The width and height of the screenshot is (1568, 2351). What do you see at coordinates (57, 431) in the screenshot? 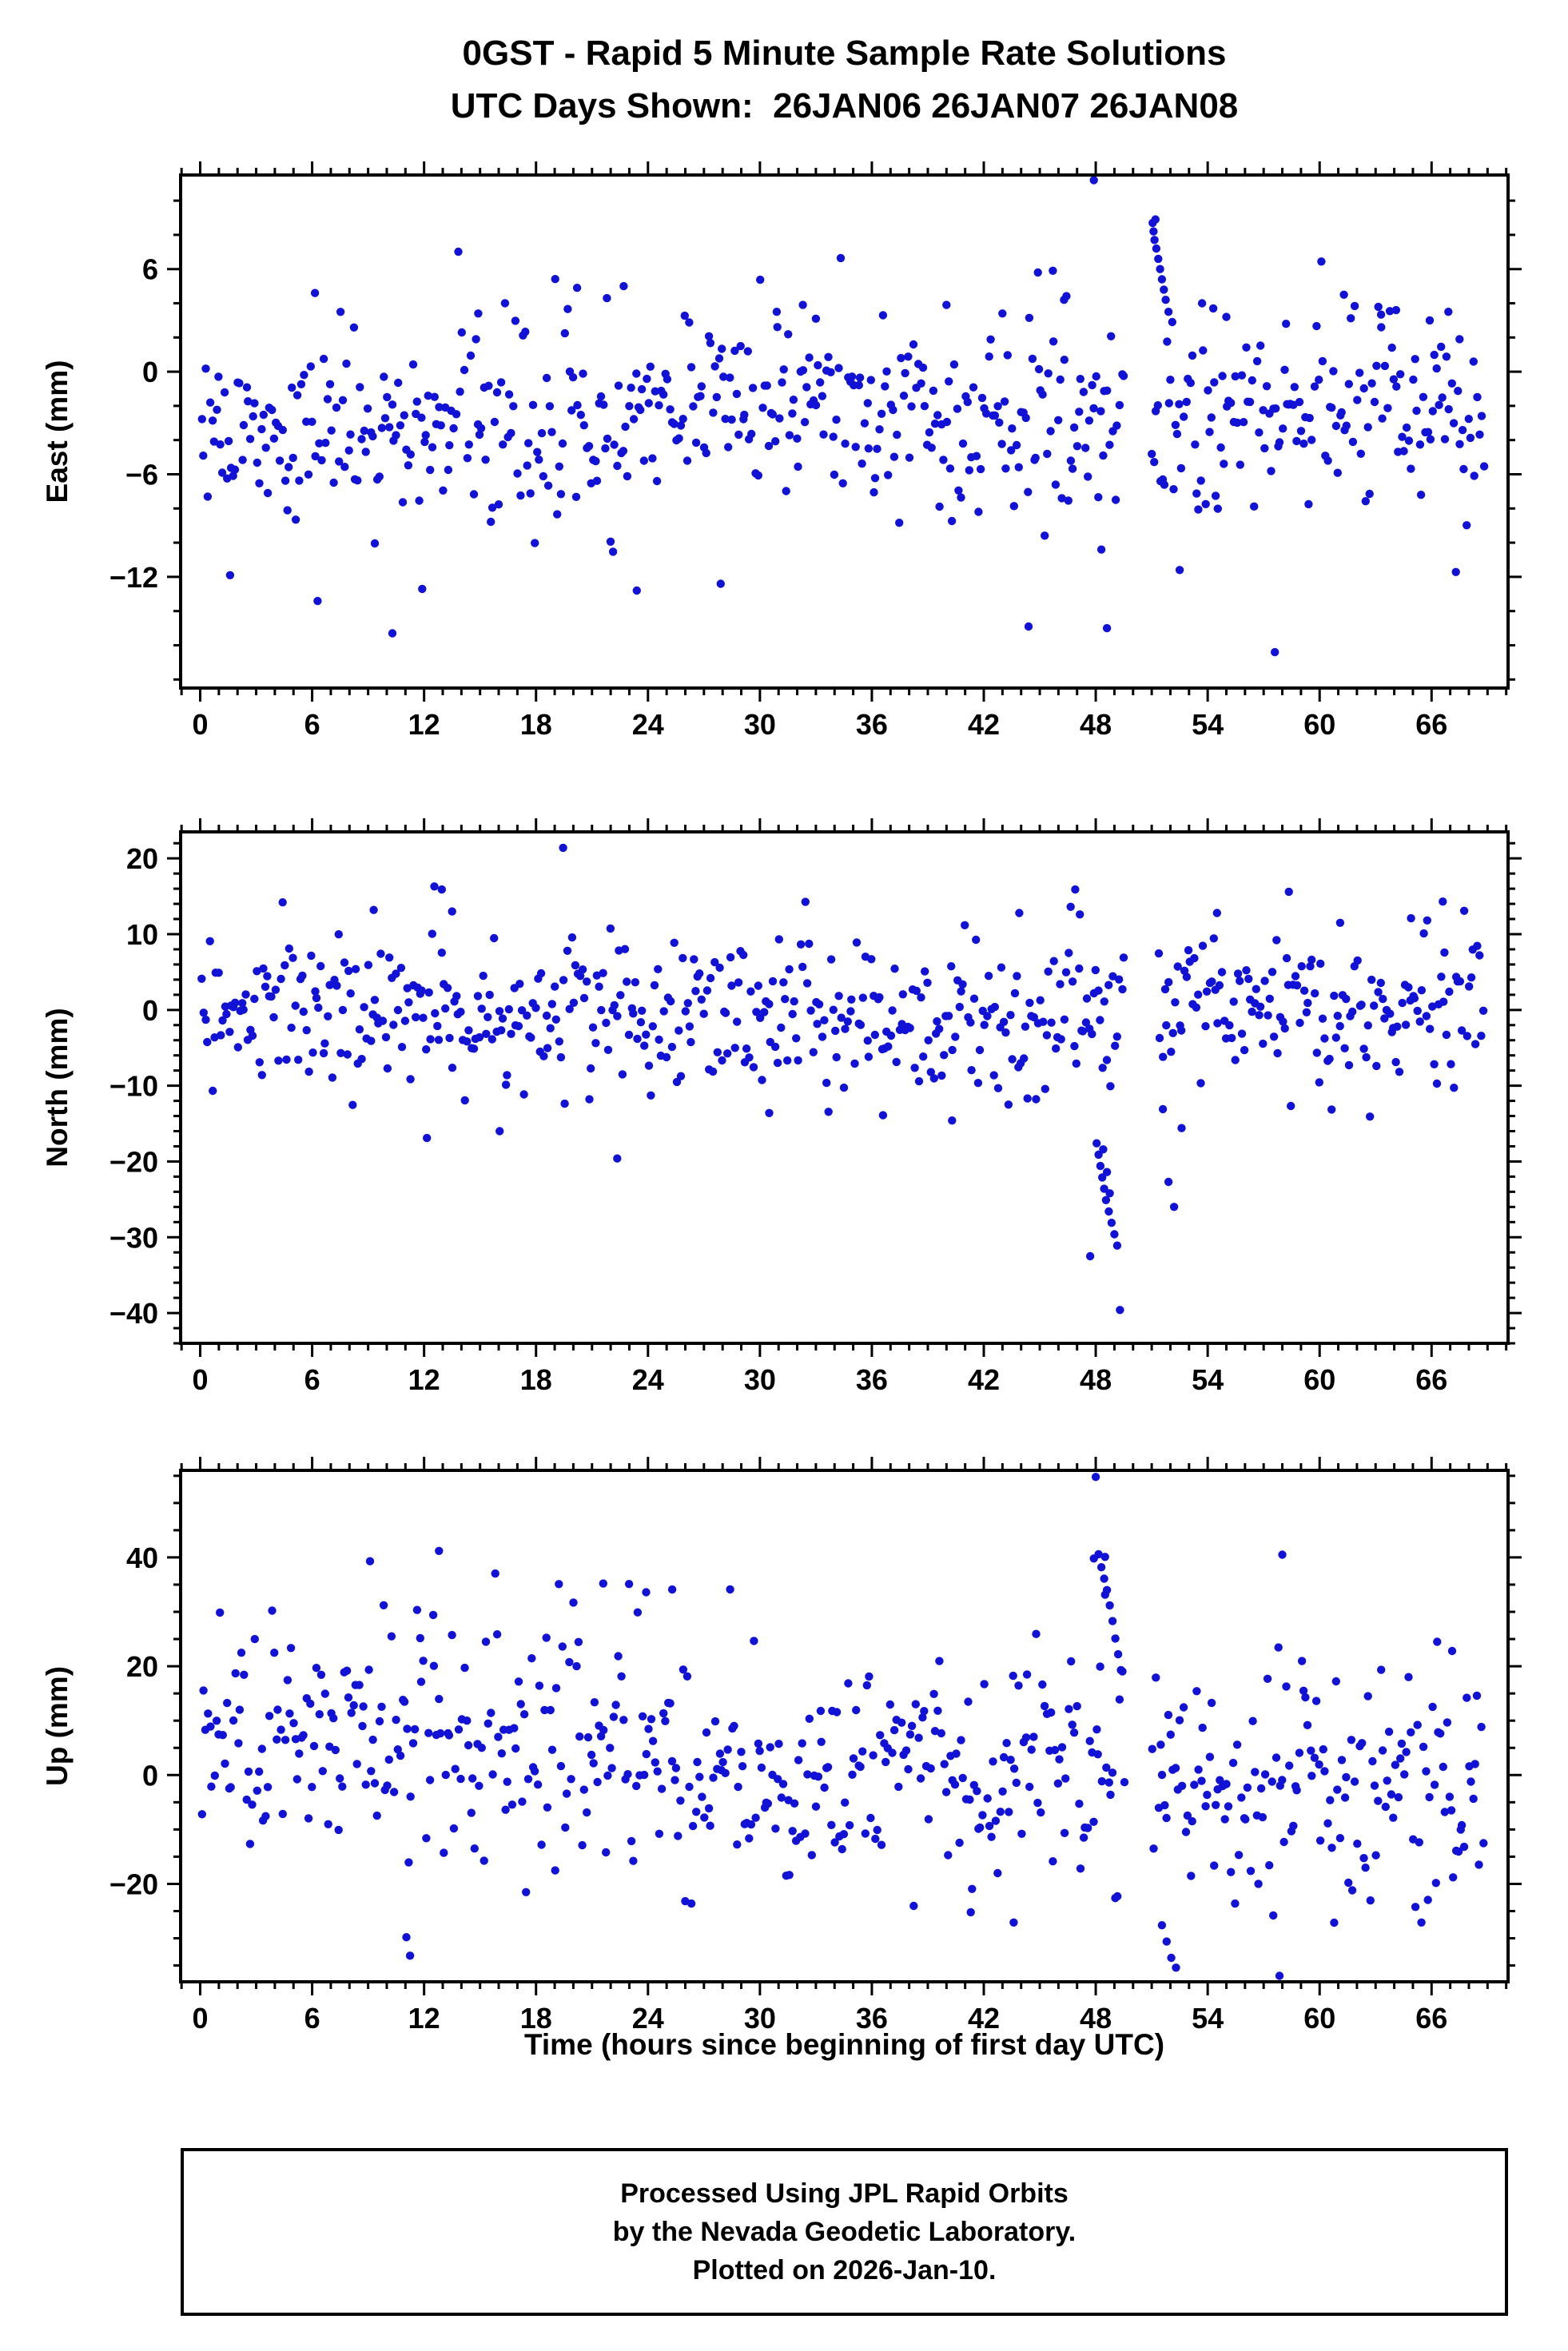
I see `east-axis-label: East (mm)` at bounding box center [57, 431].